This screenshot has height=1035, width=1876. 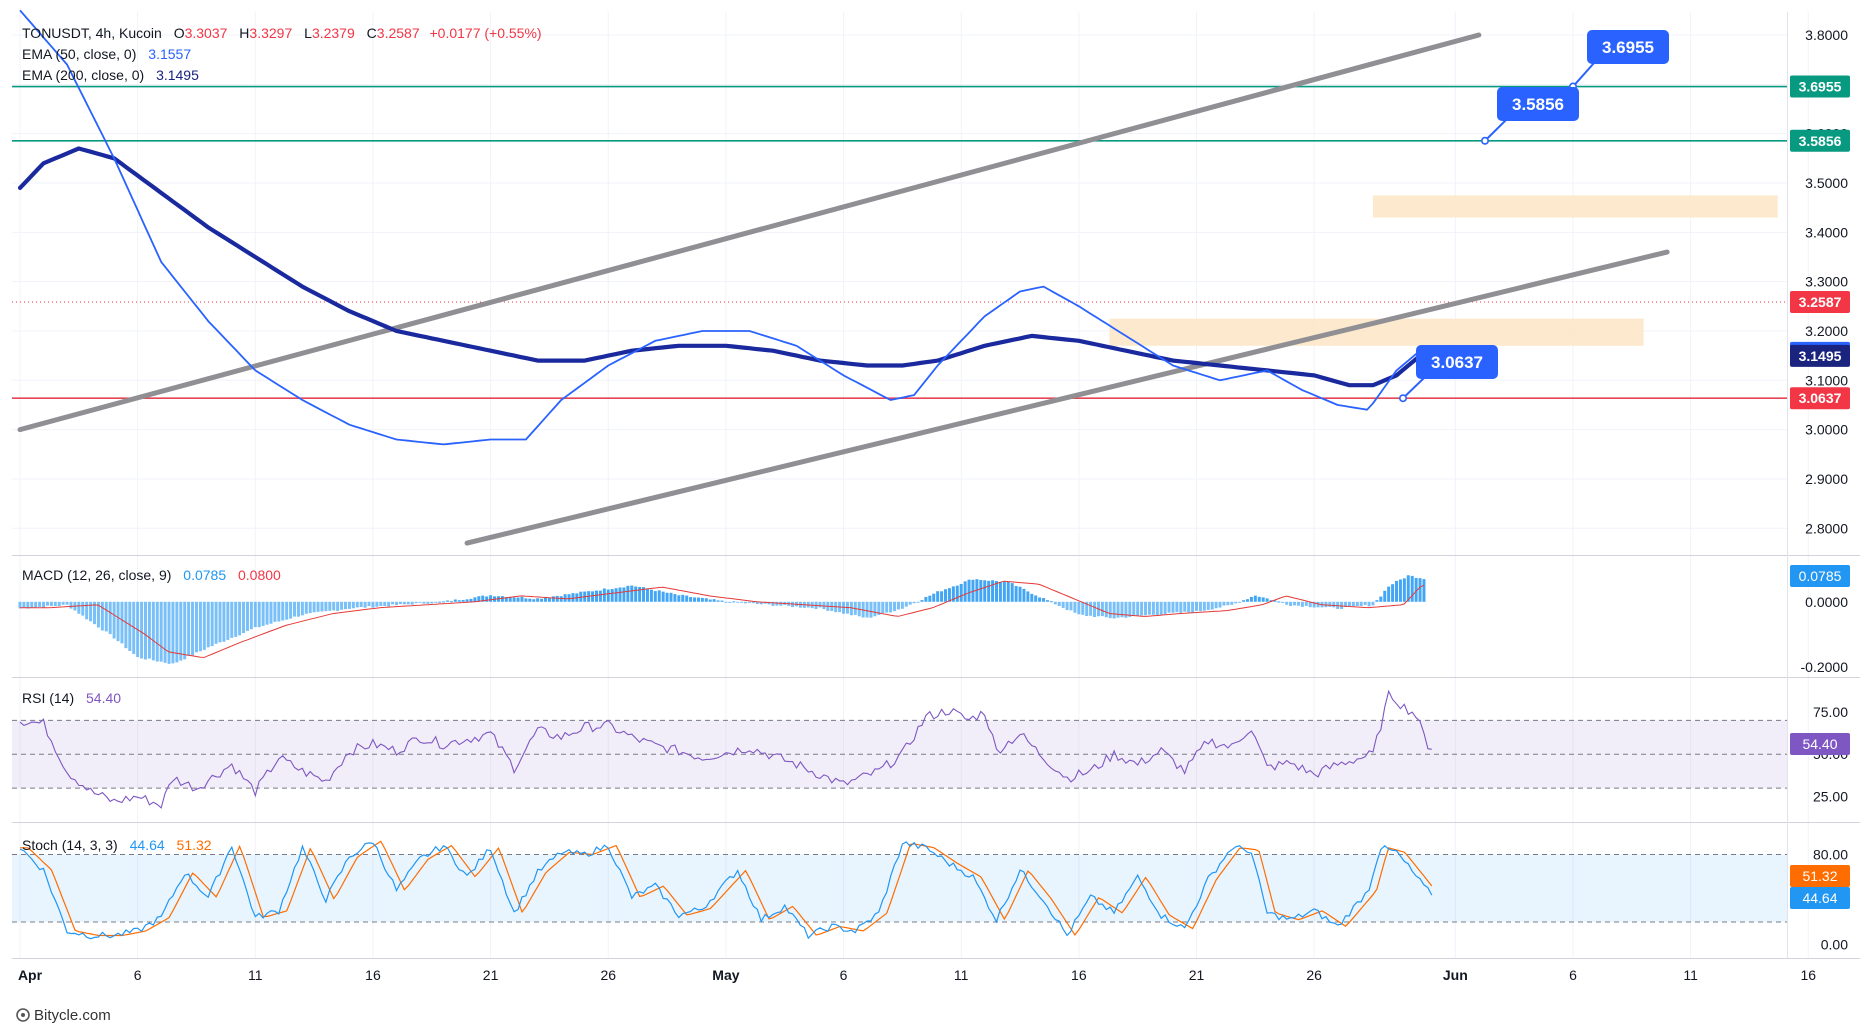 What do you see at coordinates (63, 1015) in the screenshot?
I see `watermark: Bitycle.com` at bounding box center [63, 1015].